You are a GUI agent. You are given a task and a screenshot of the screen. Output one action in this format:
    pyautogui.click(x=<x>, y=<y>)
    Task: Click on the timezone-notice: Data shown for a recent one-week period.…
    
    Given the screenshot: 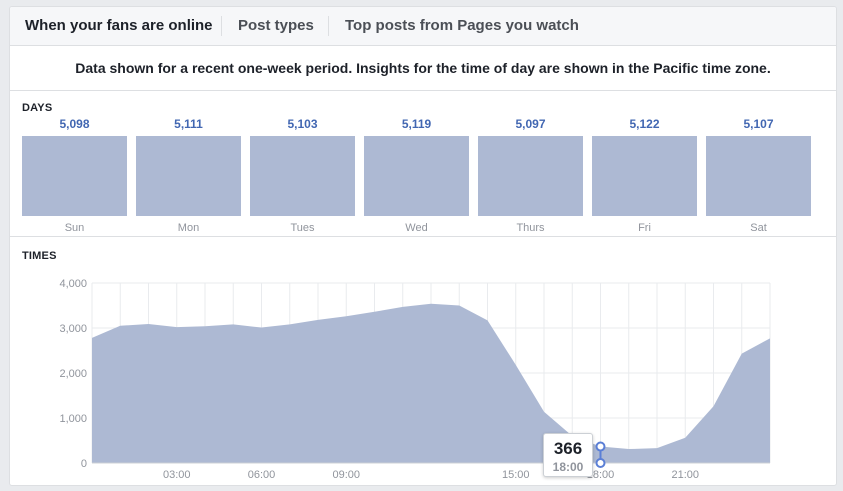 What is the action you would take?
    pyautogui.click(x=423, y=68)
    